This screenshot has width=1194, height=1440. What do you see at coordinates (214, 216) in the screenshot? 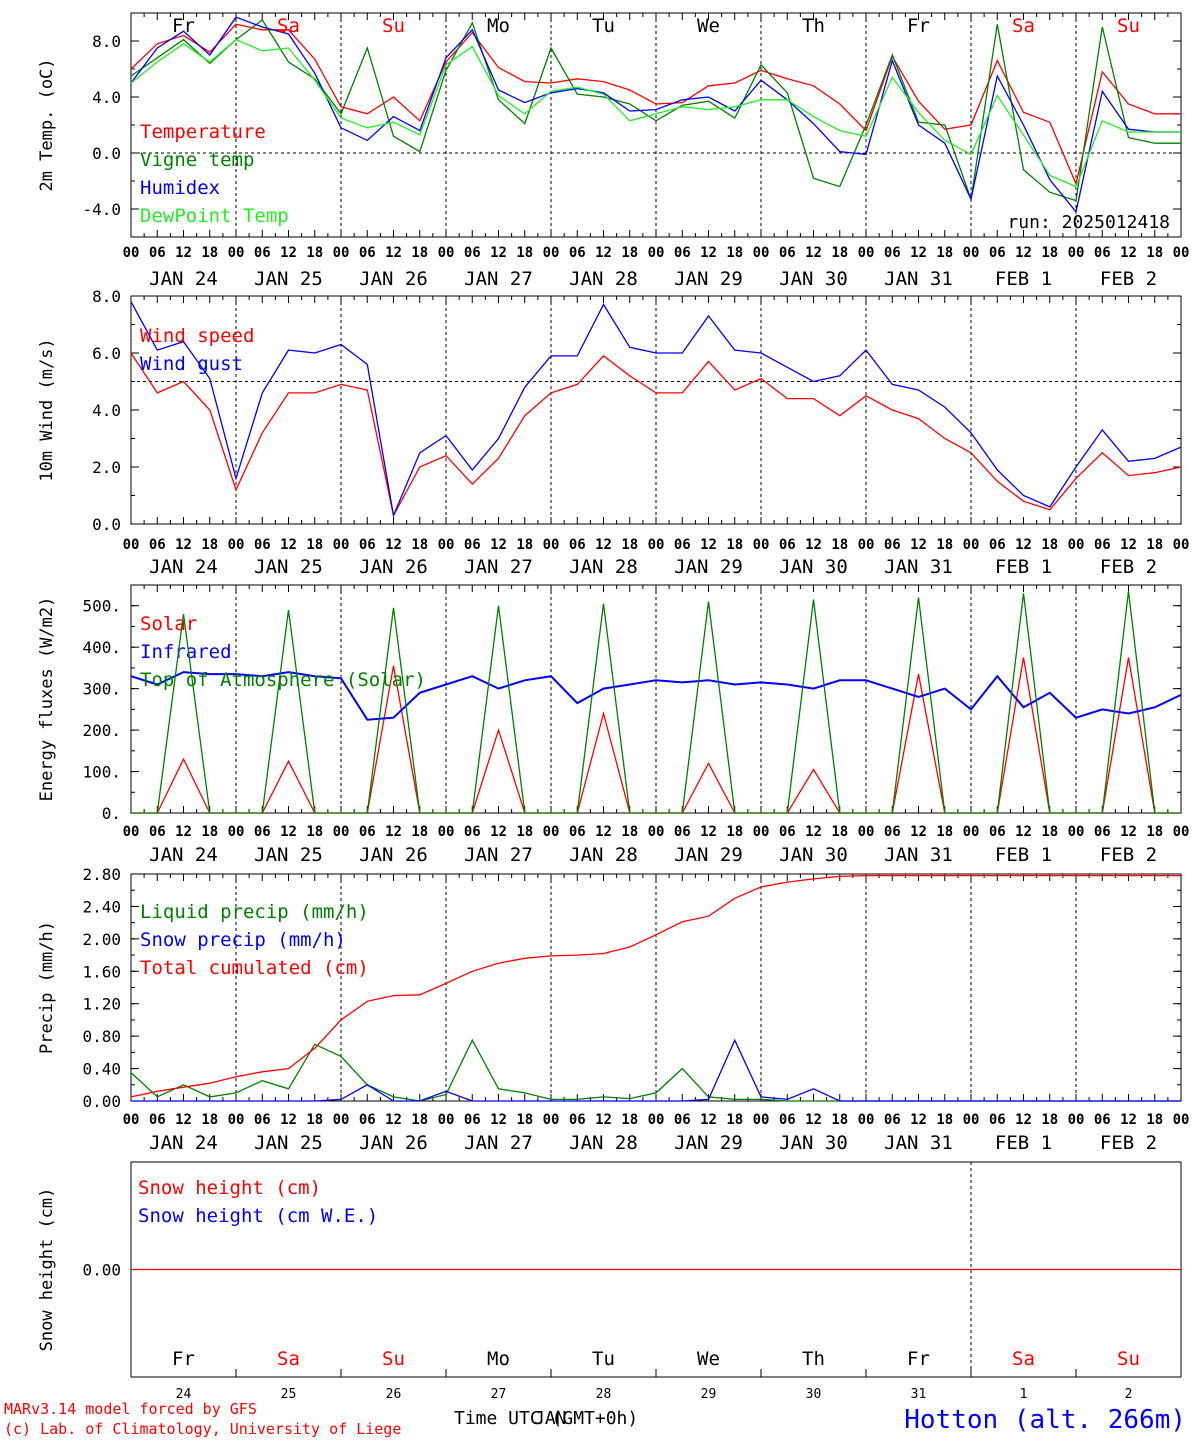
I see `legend-entry: DewPoint Temp` at bounding box center [214, 216].